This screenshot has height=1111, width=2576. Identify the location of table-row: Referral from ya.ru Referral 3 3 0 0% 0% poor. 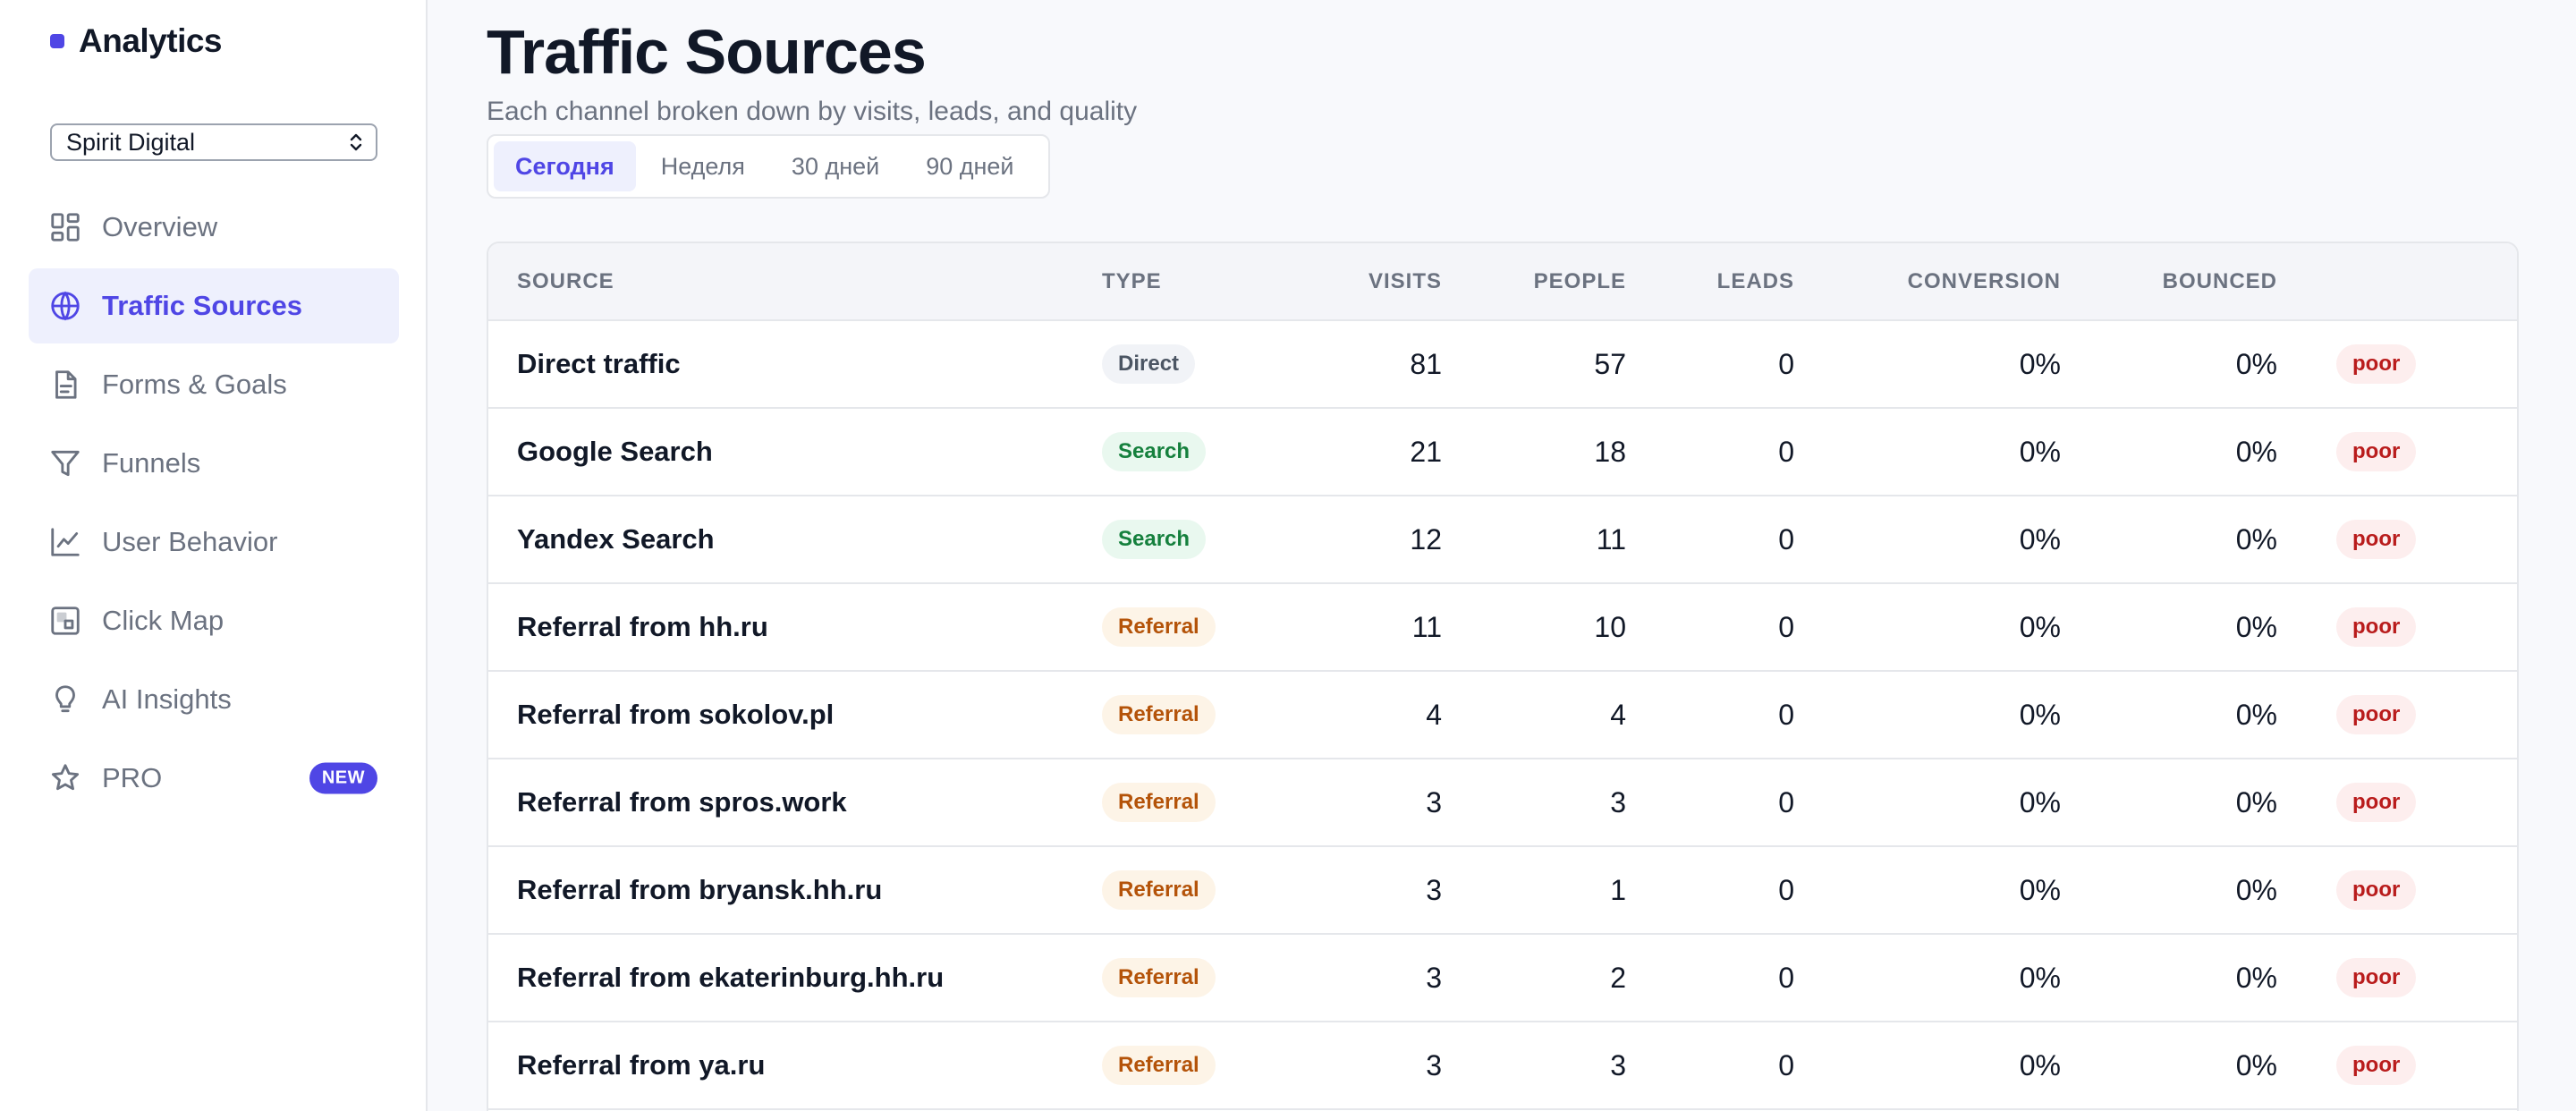
(1502, 1066).